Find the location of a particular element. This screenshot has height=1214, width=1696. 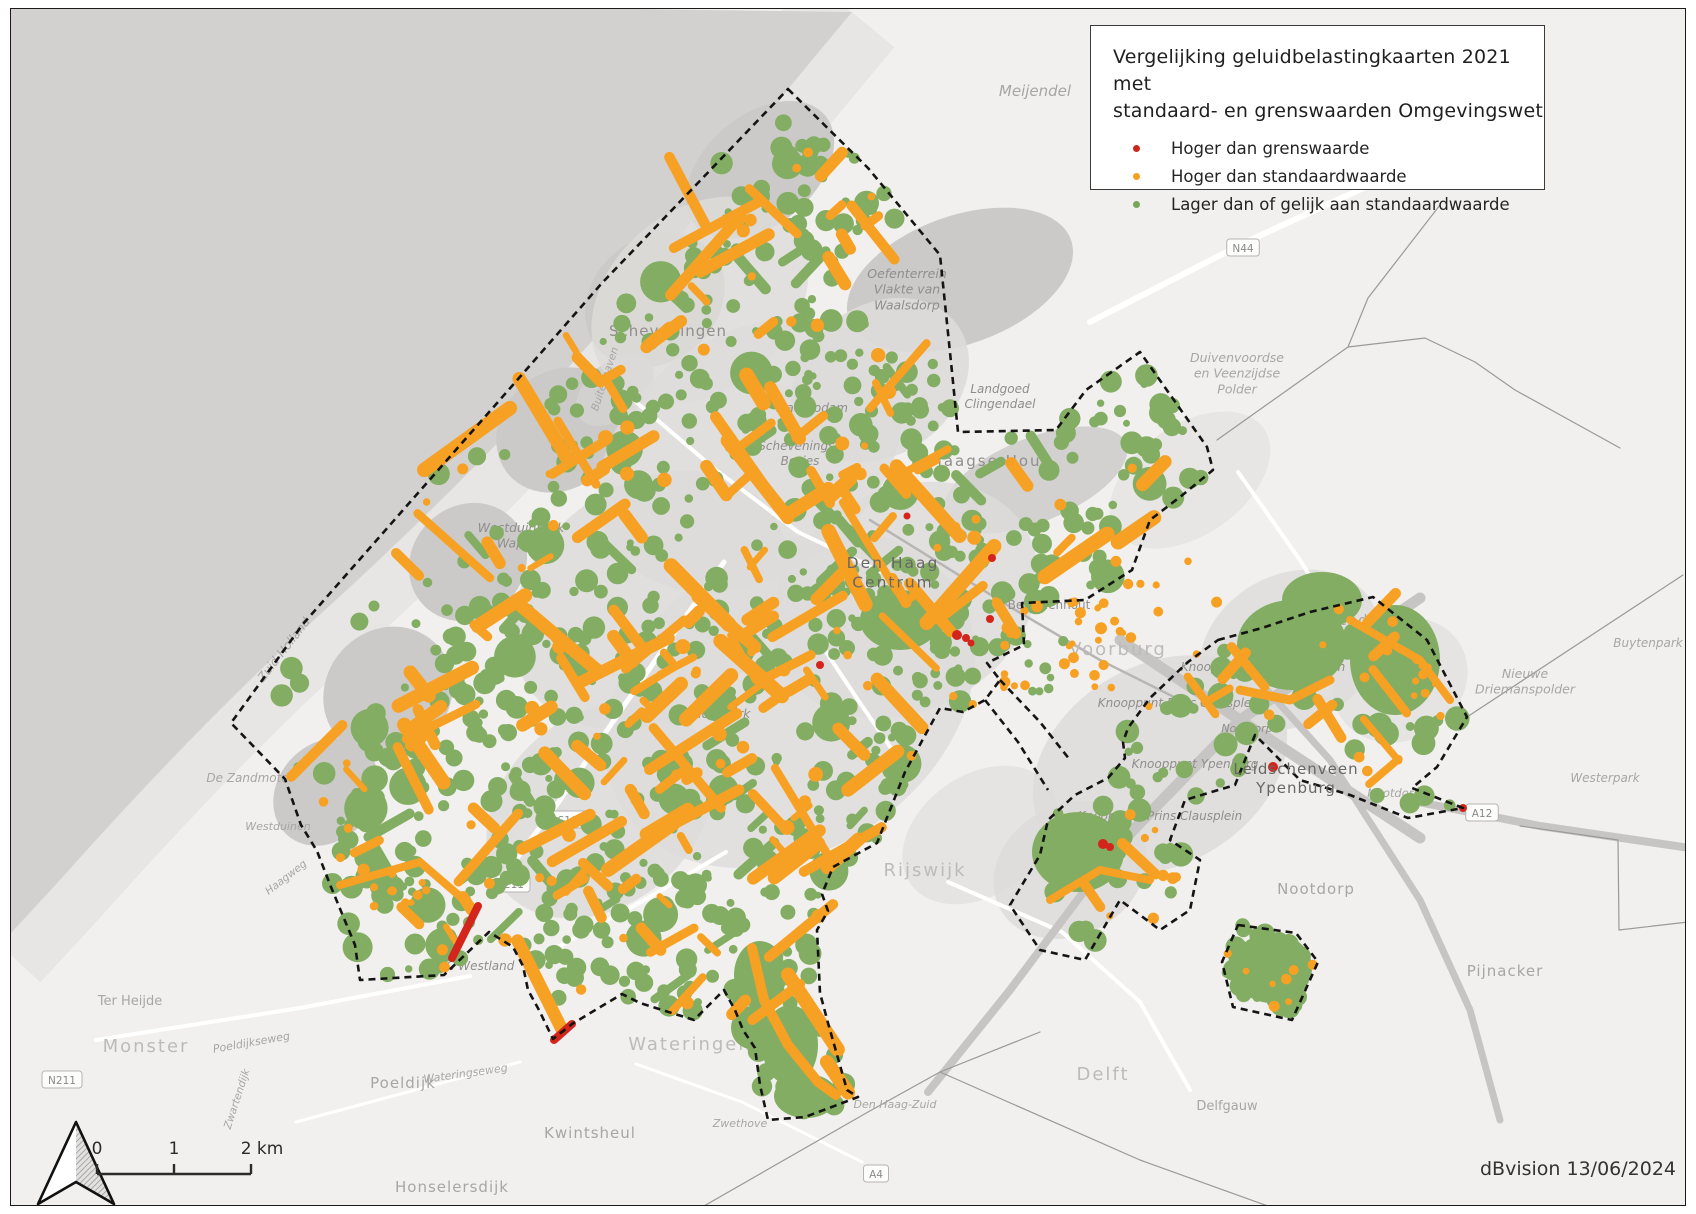

green-dot-icon is located at coordinates (1136, 204).